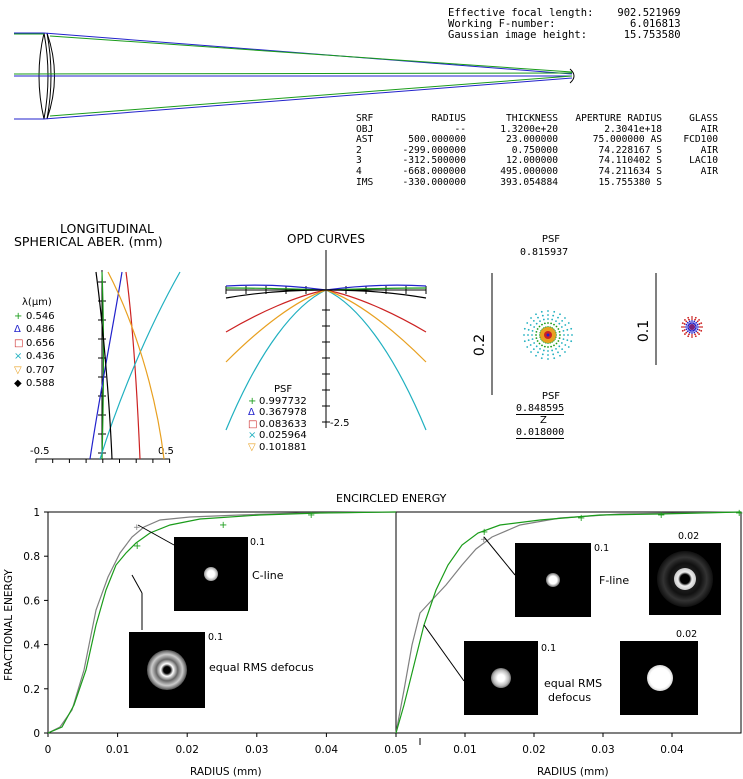  What do you see at coordinates (672, 750) in the screenshot?
I see `ee-x-tick-right: 0.04` at bounding box center [672, 750].